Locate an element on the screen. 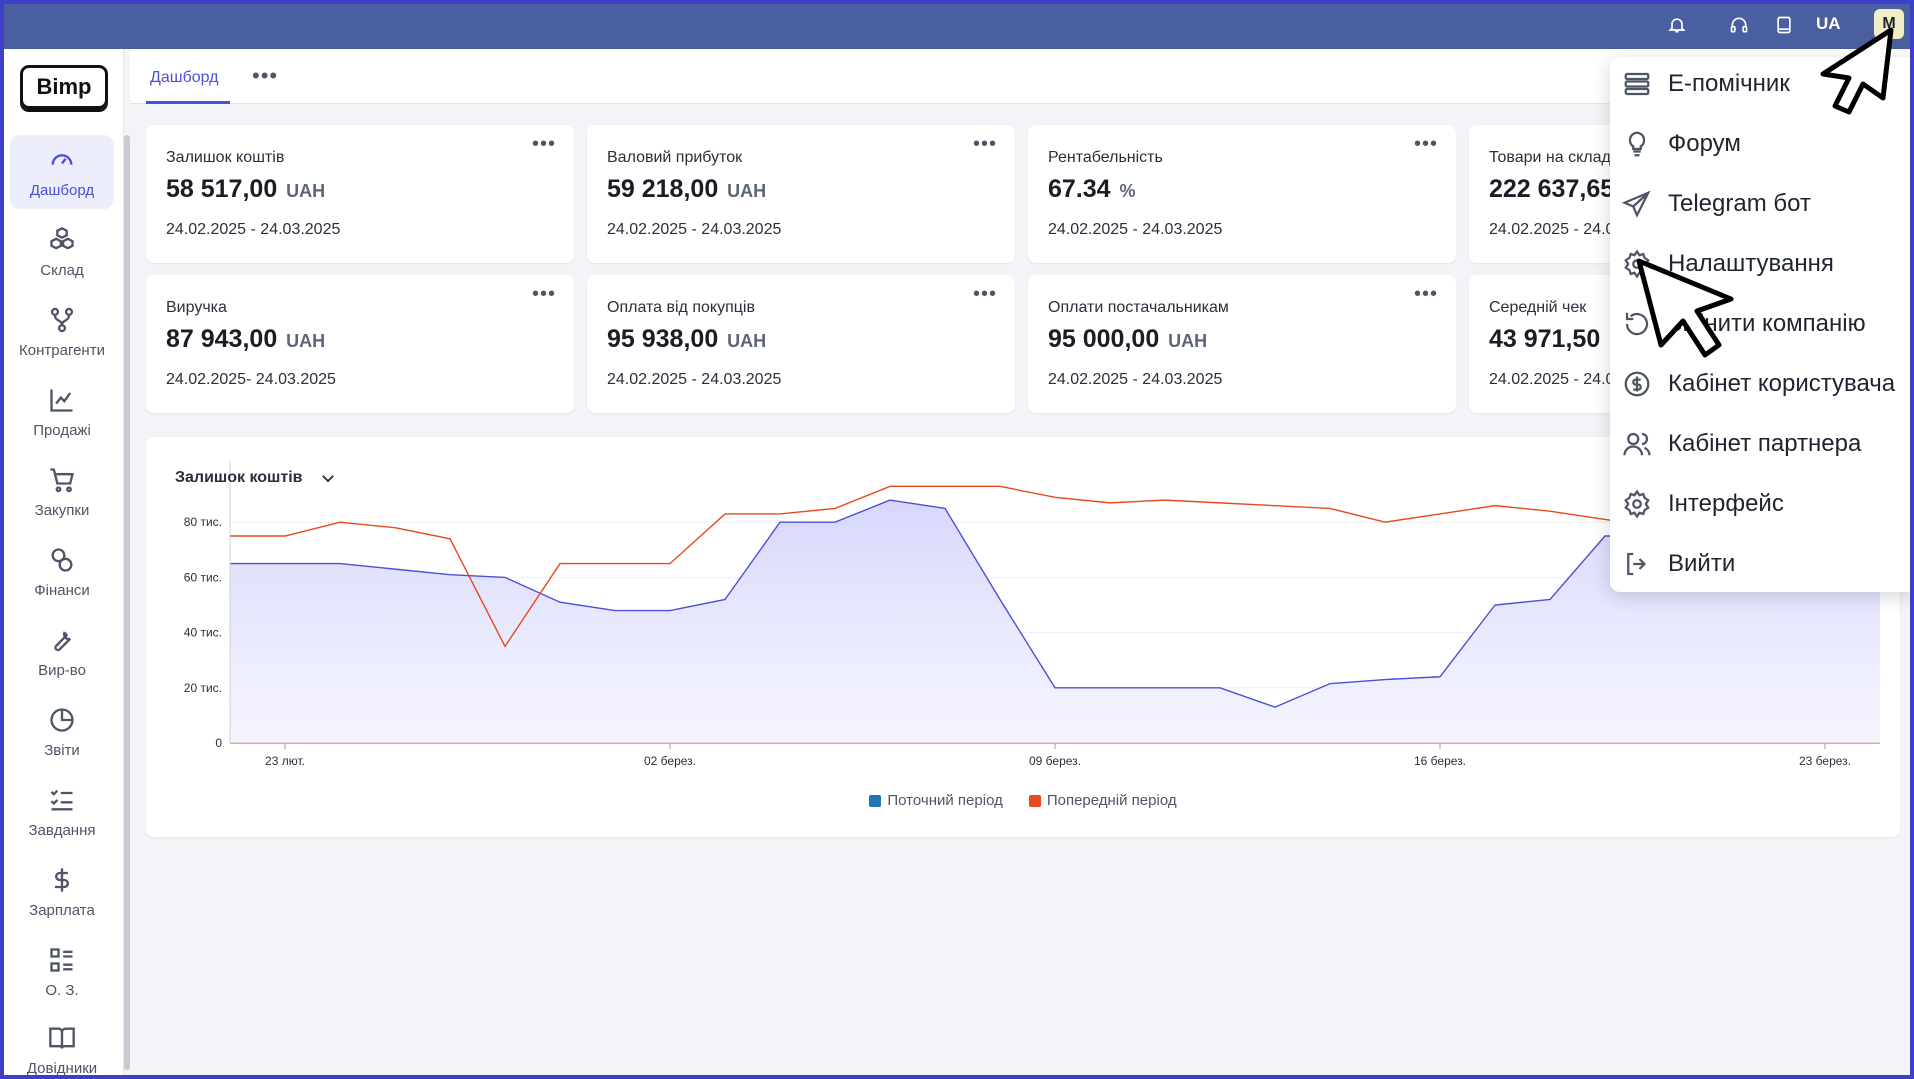 The image size is (1914, 1079). menu-item-settings: Налаштування is located at coordinates (1768, 264).